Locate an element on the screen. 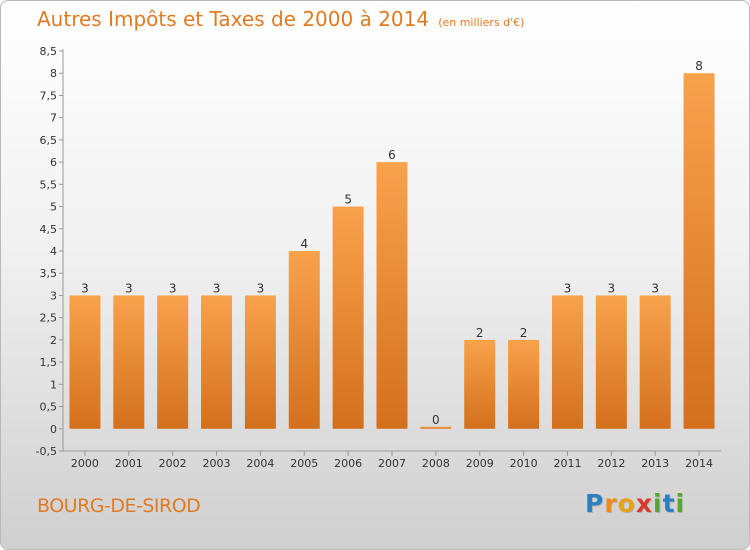 This screenshot has height=550, width=750. data-label-2014: 8 is located at coordinates (699, 66).